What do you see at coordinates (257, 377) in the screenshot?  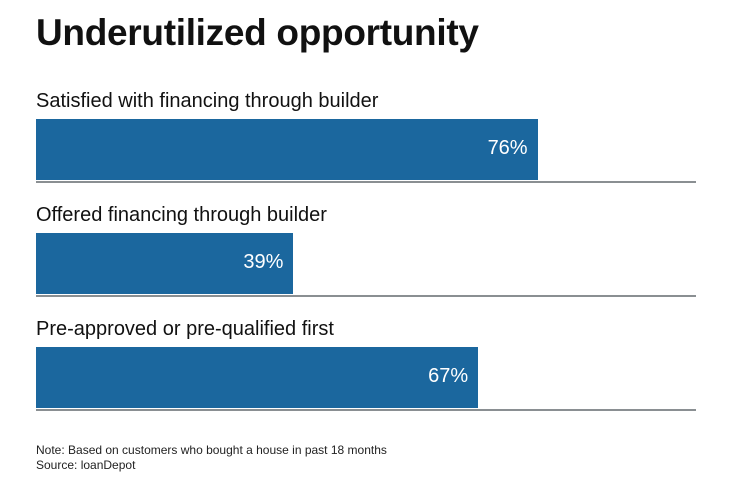 I see `bar: 67%` at bounding box center [257, 377].